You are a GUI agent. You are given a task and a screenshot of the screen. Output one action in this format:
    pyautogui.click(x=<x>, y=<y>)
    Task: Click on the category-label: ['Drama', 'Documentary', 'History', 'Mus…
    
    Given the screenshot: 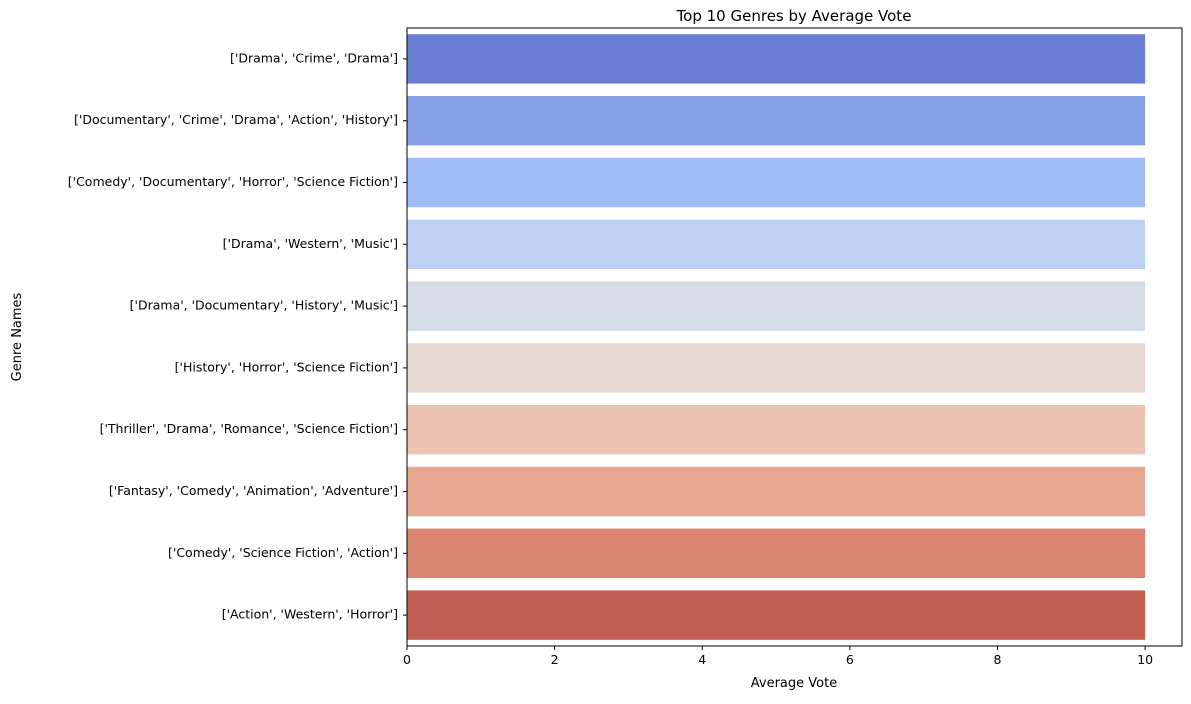 What is the action you would take?
    pyautogui.click(x=264, y=305)
    